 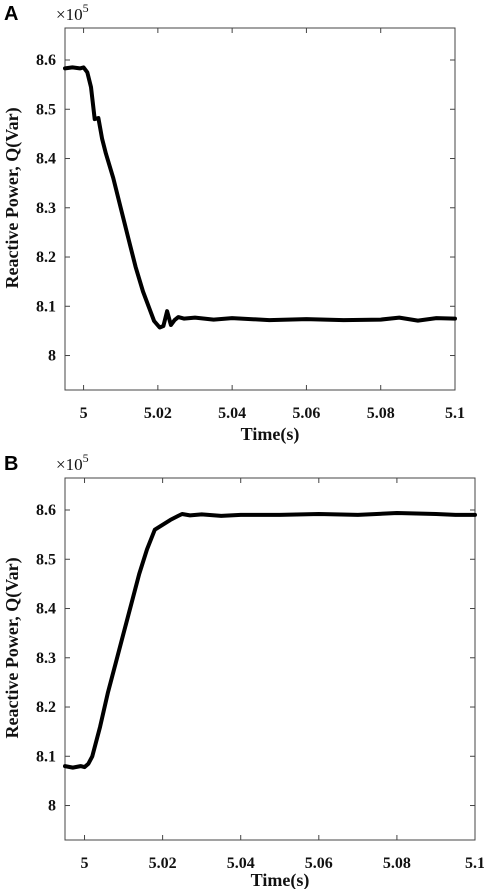 What do you see at coordinates (11, 14) in the screenshot?
I see `panel-letter: A` at bounding box center [11, 14].